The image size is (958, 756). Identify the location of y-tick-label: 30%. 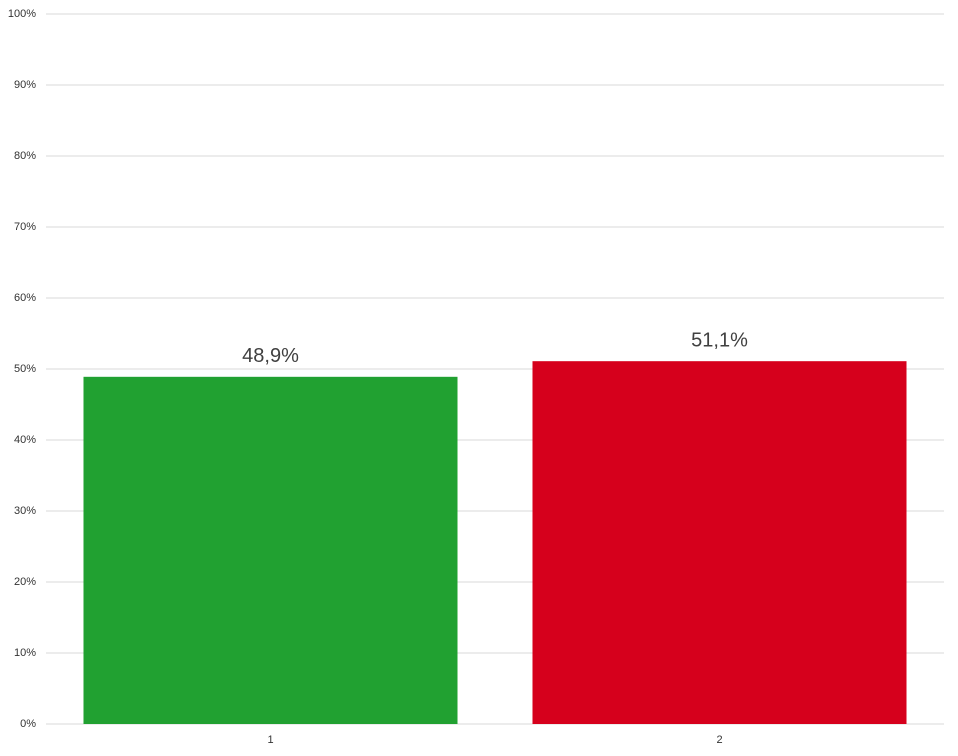
(25, 511).